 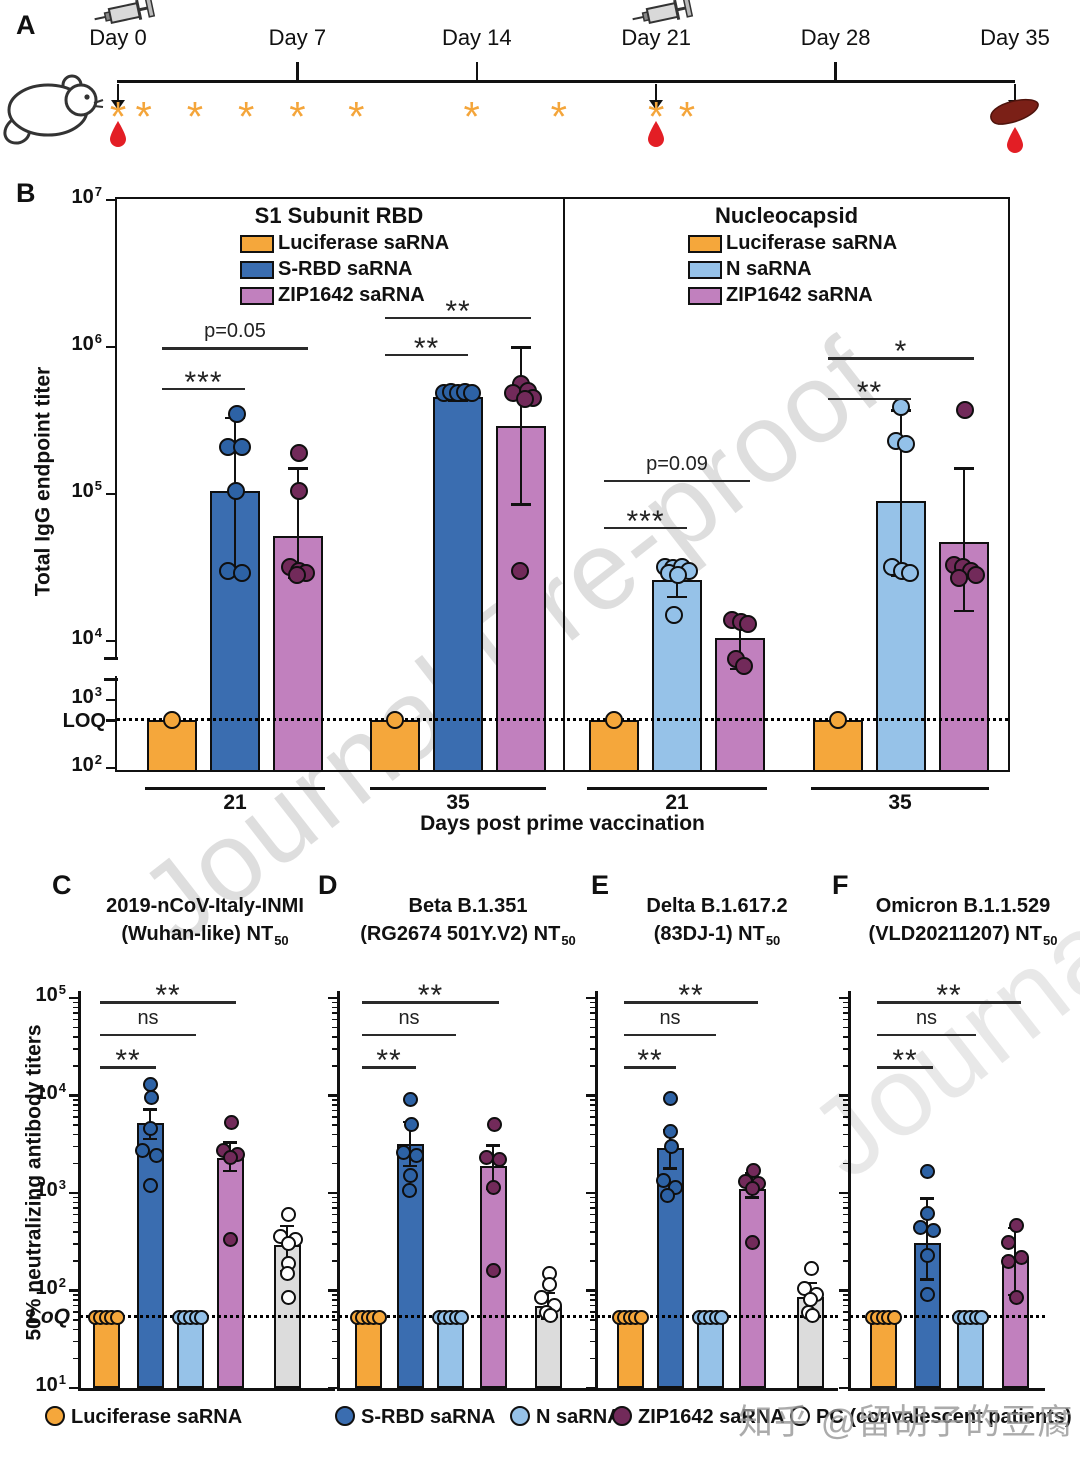 I want to click on b-y-tick, so click(x=110, y=200).